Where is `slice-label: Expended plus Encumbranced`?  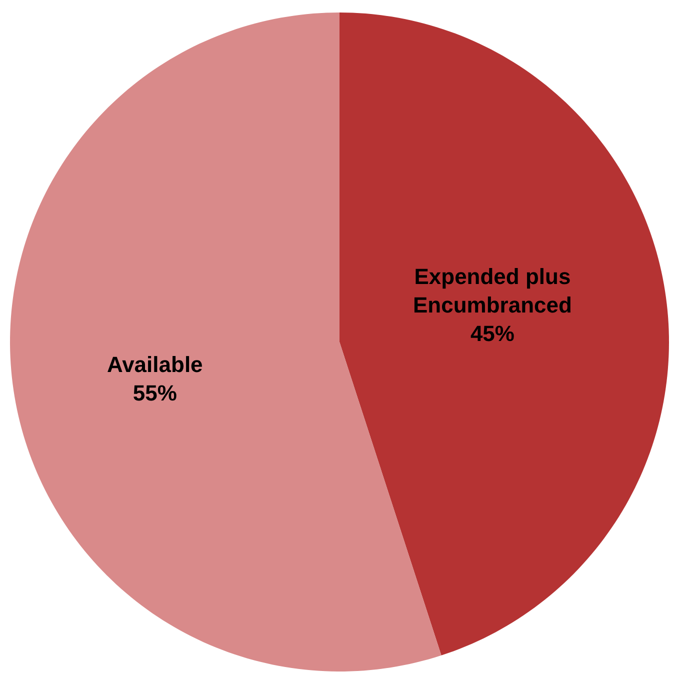 slice-label: Expended plus Encumbranced is located at coordinates (492, 291).